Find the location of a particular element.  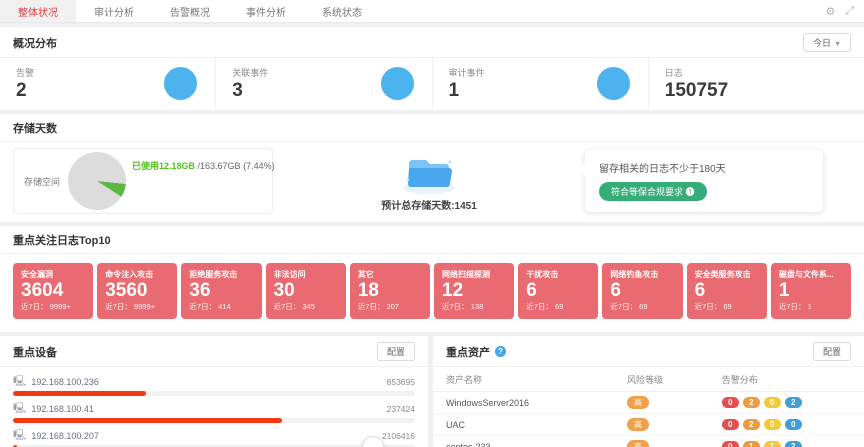

stat-label: 审计事件 is located at coordinates (466, 73).